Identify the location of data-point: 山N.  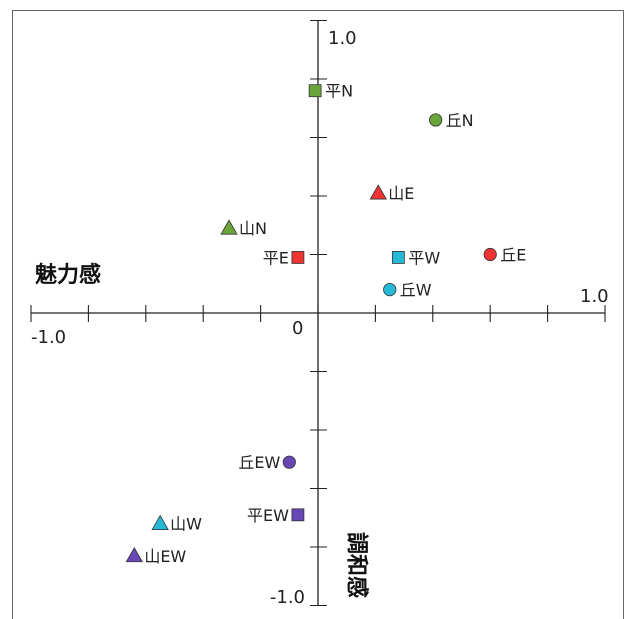
(243, 228).